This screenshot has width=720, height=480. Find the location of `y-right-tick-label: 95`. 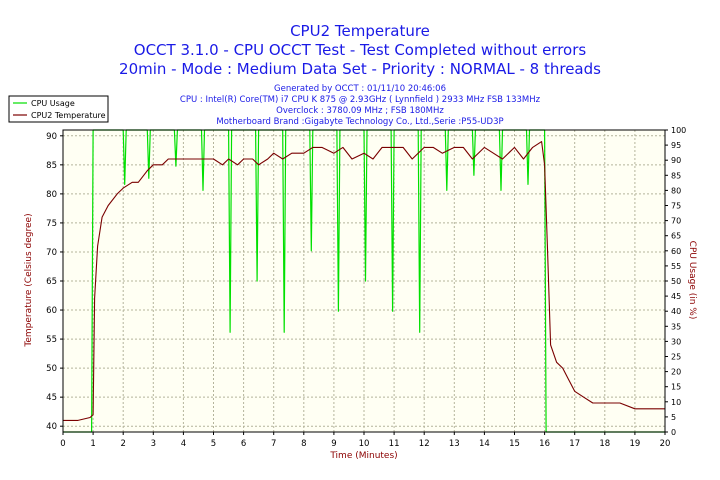

y-right-tick-label: 95 is located at coordinates (676, 145).